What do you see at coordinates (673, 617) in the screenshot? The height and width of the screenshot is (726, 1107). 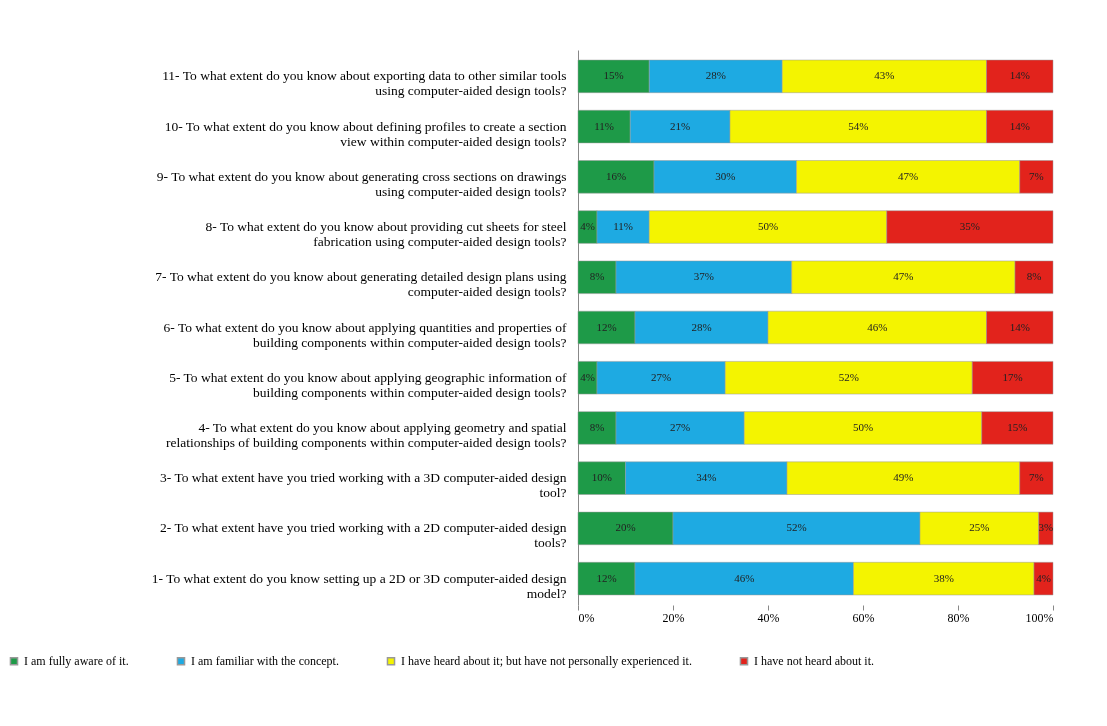 I see `x-tick-label: 20%` at bounding box center [673, 617].